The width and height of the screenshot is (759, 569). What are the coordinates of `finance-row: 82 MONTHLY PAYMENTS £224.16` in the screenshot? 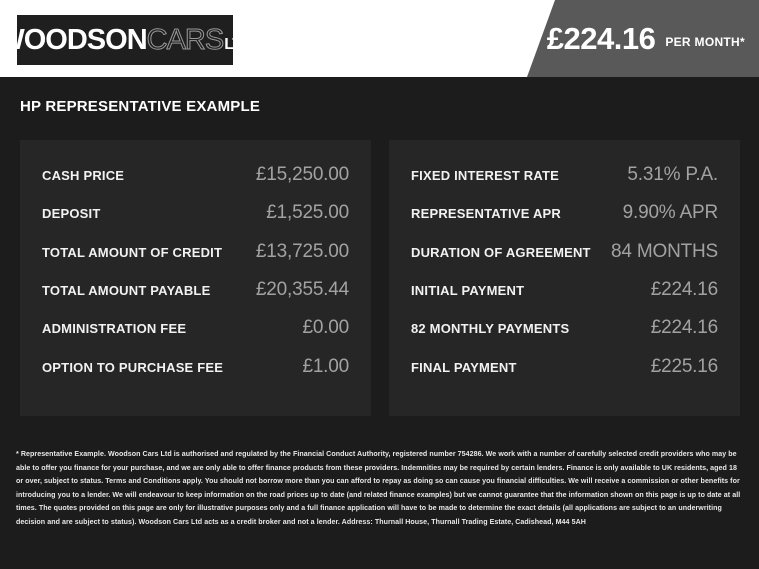 It's located at (564, 336).